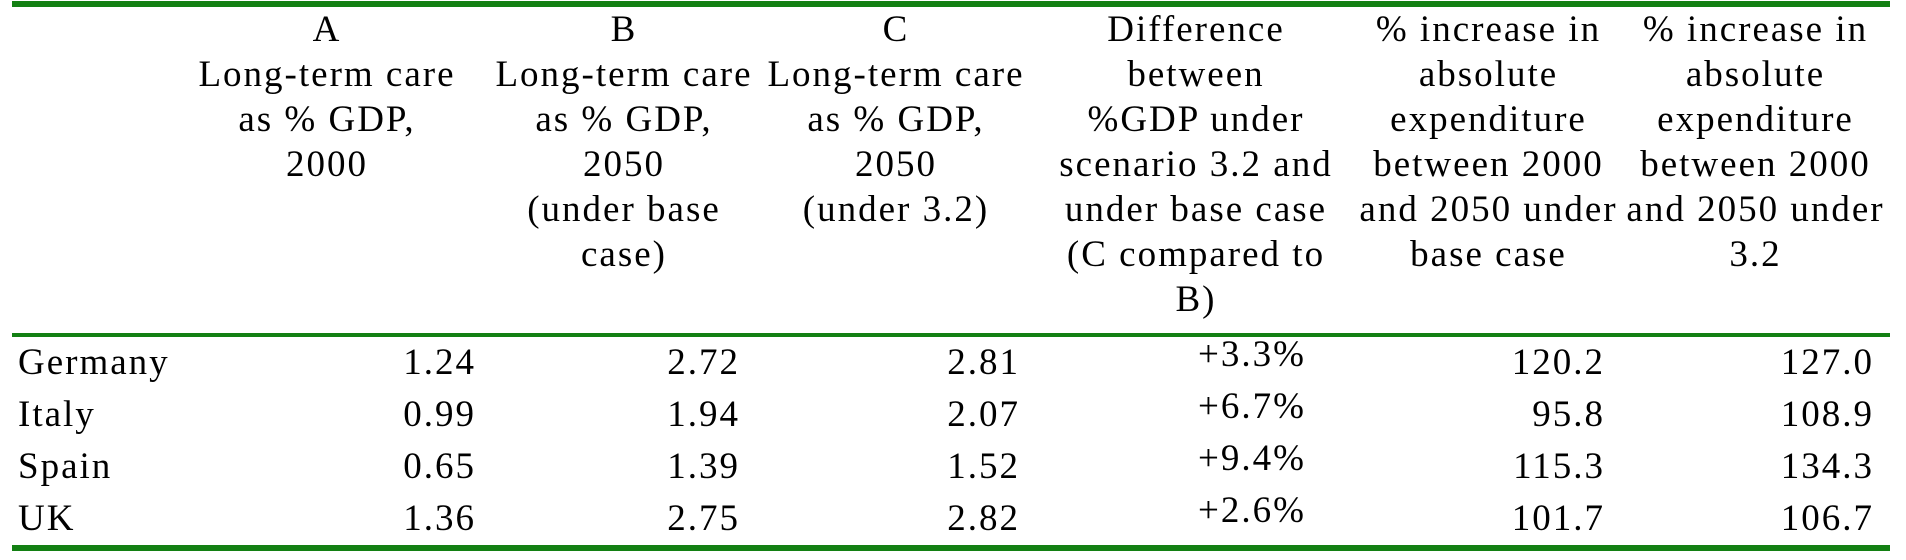  I want to click on column-header-a-ltc-gdp-2000: A Long-term care as % GDP, 2000, so click(327, 97).